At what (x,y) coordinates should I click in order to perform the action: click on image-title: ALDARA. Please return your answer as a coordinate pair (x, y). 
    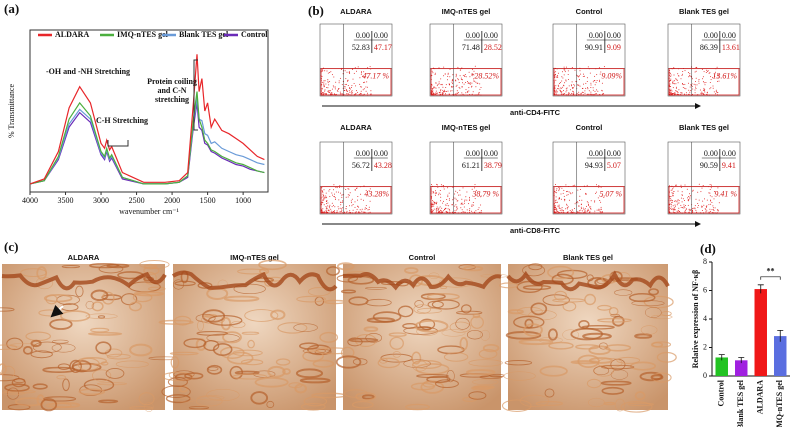
    Looking at the image, I should click on (84, 257).